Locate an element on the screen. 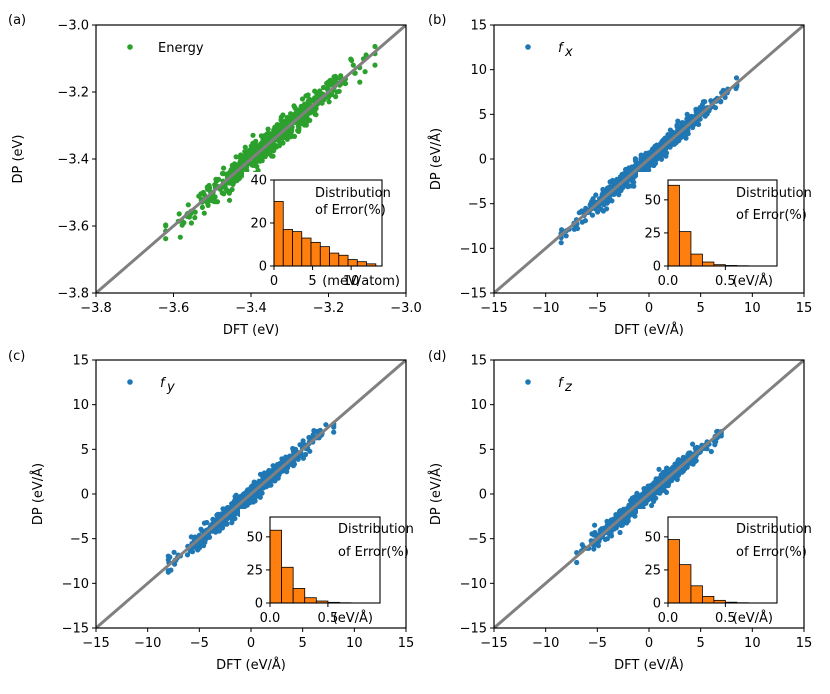 The height and width of the screenshot is (694, 830). y-tick-label: −3.6 is located at coordinates (73, 227).